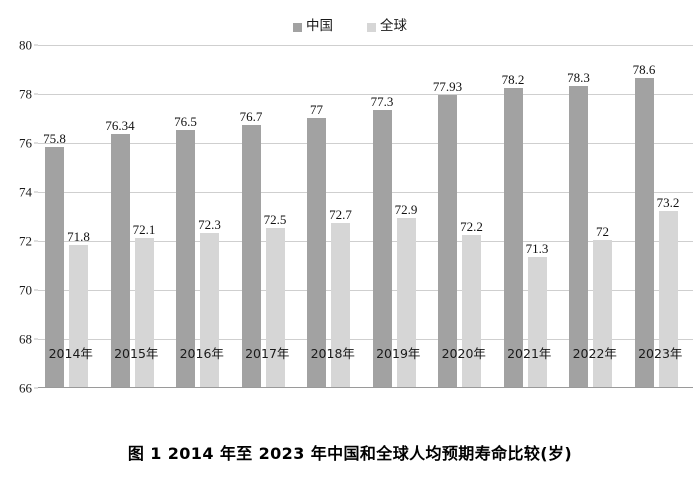  I want to click on x-axis-tick-label: 2014年, so click(70, 353).